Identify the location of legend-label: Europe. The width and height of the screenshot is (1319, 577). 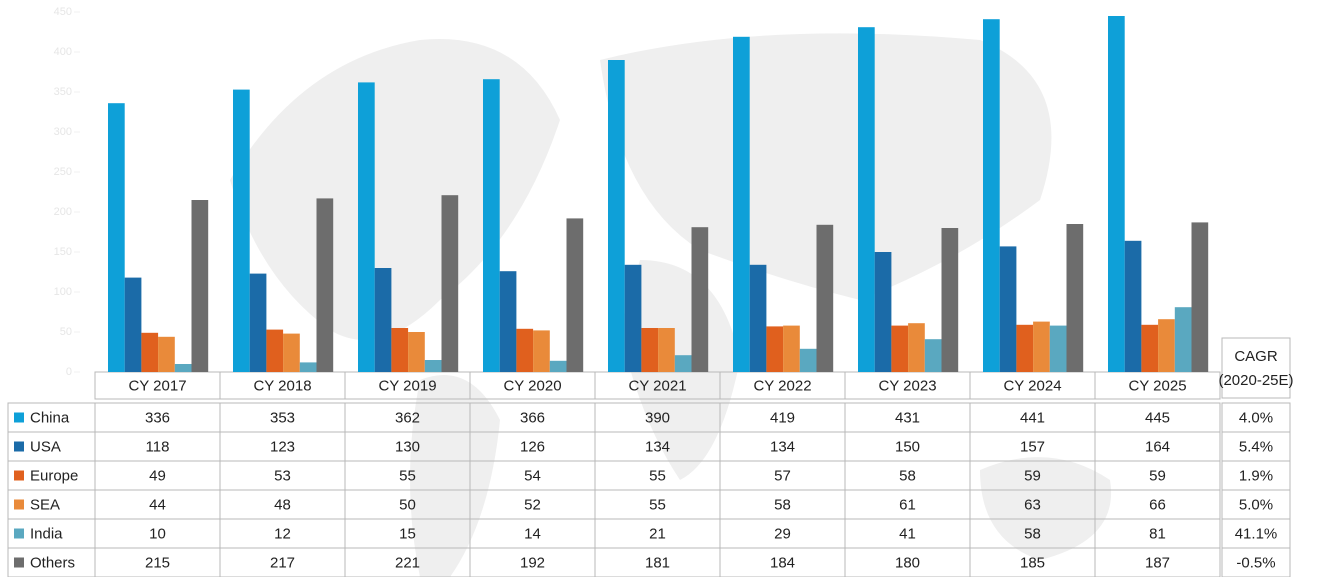
(54, 475).